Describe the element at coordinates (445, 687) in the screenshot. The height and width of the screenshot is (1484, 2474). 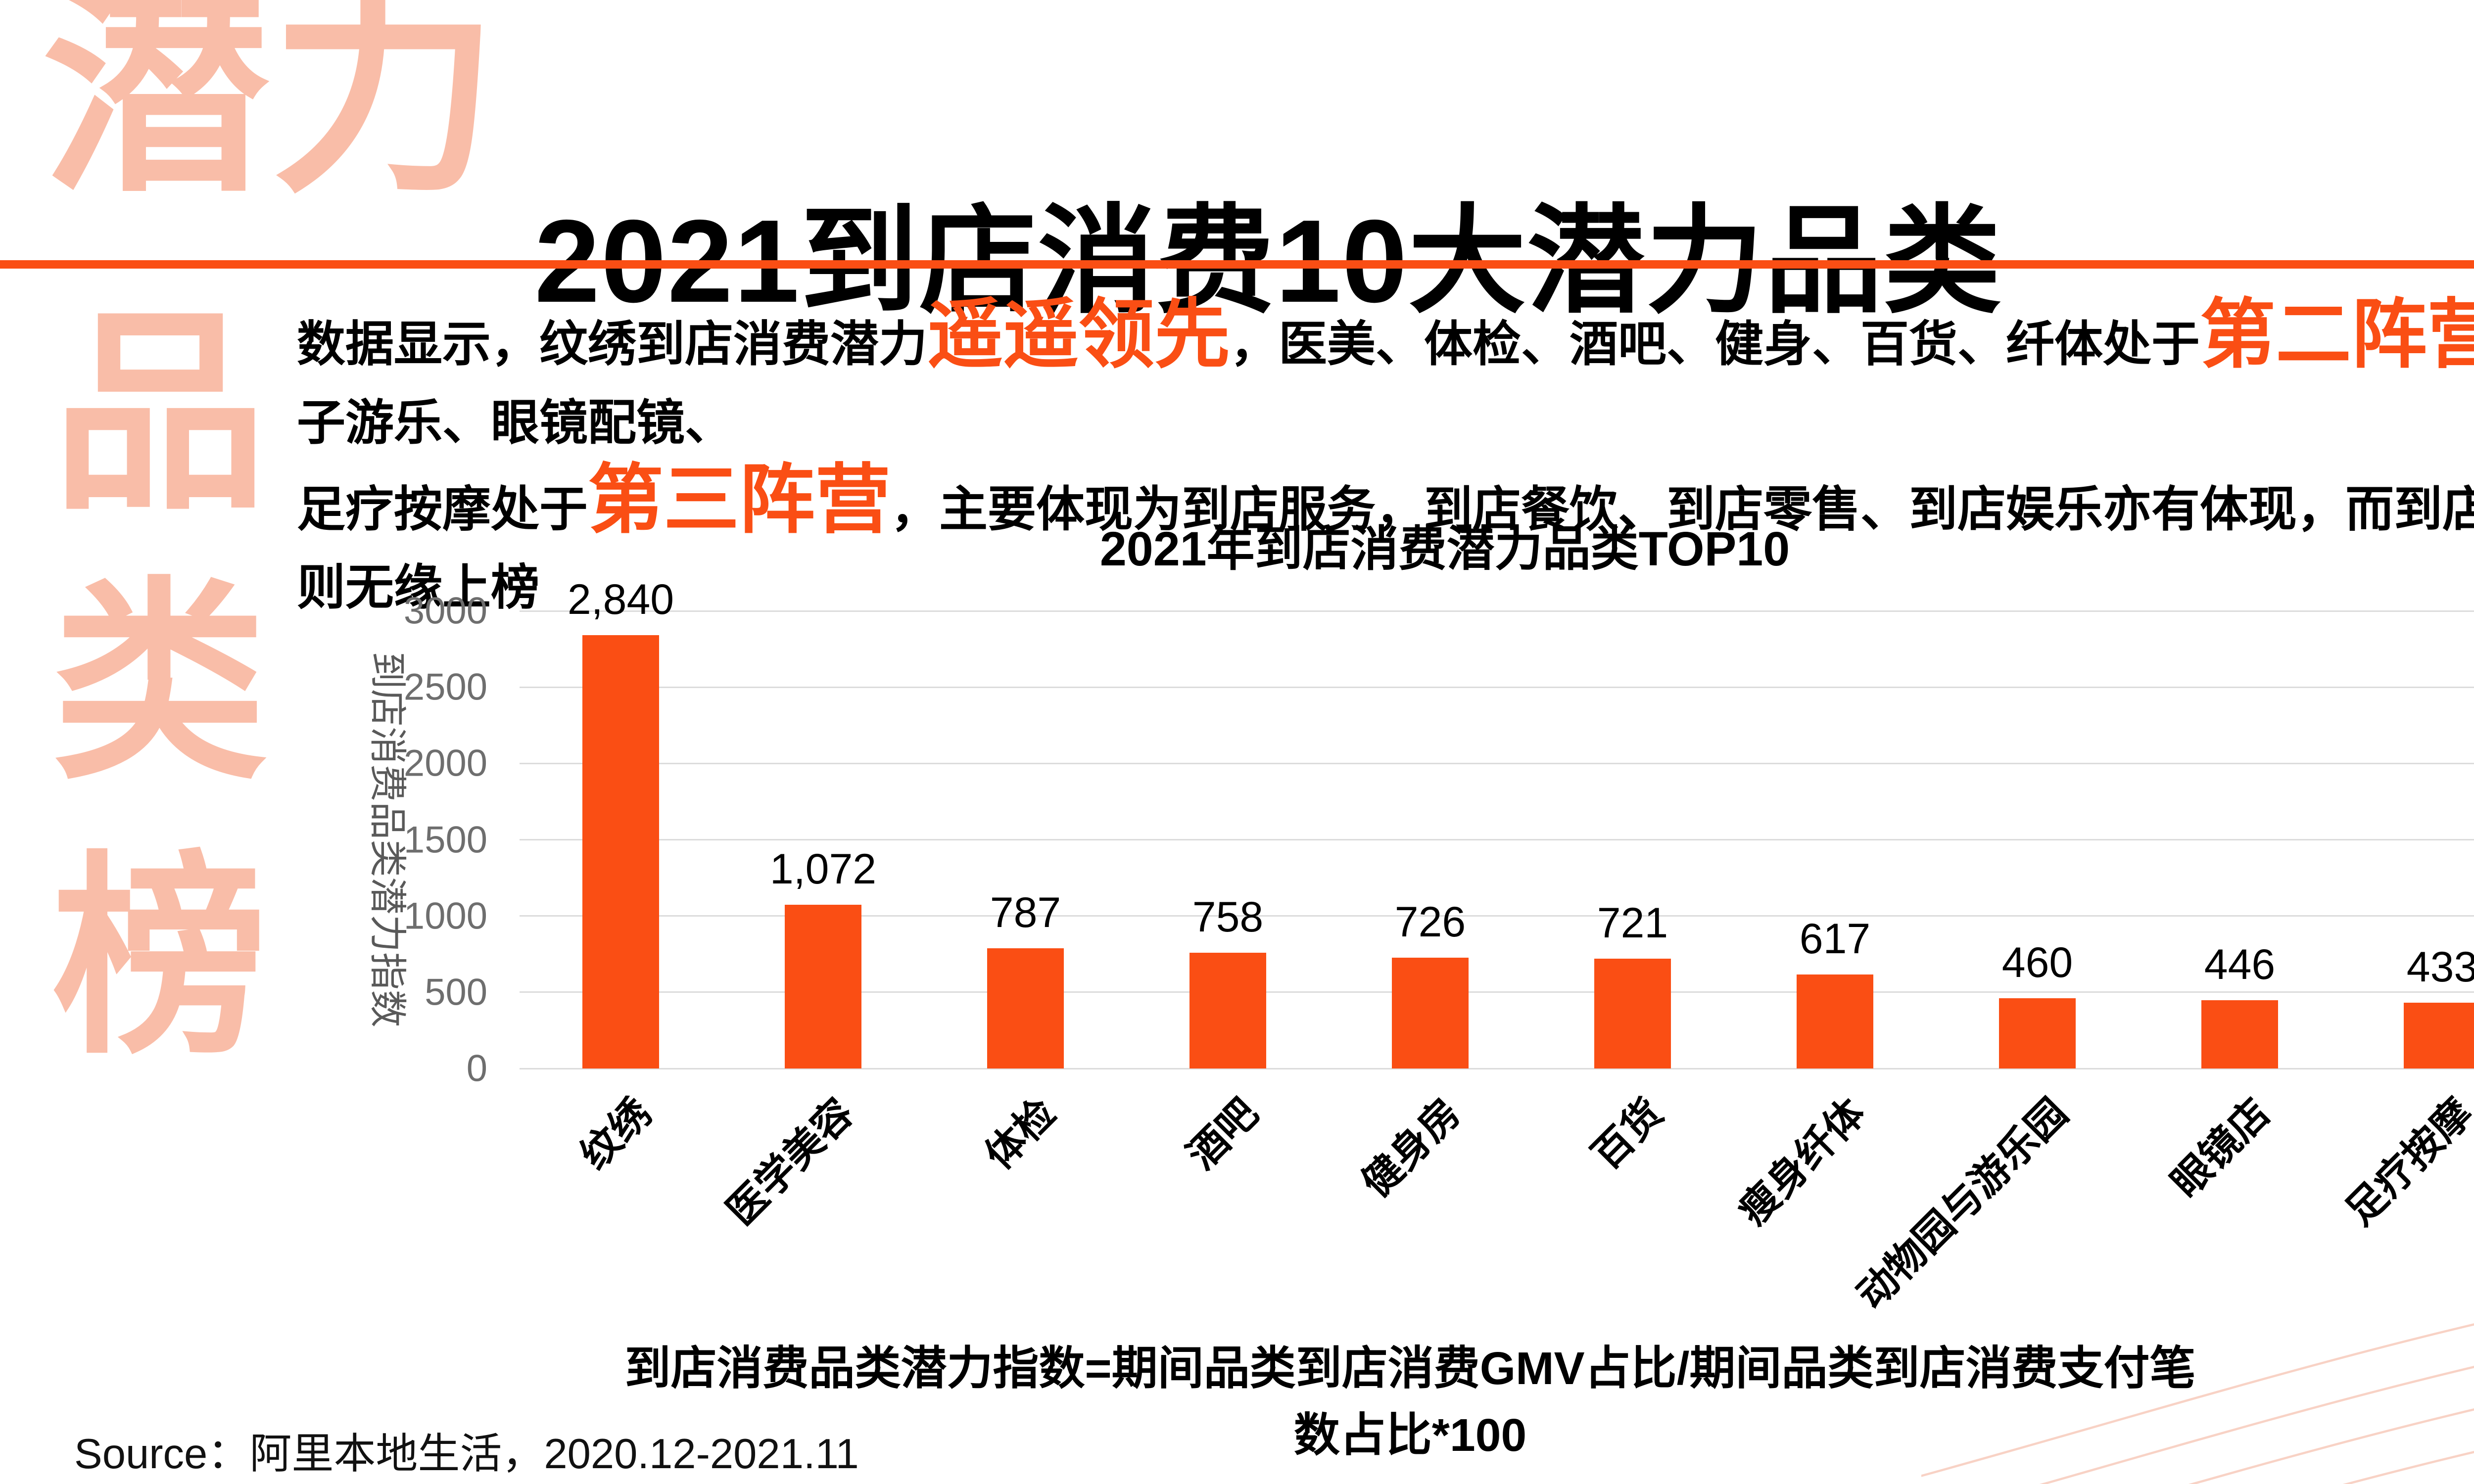
I see `y-axis-tick-label: 2500` at that location.